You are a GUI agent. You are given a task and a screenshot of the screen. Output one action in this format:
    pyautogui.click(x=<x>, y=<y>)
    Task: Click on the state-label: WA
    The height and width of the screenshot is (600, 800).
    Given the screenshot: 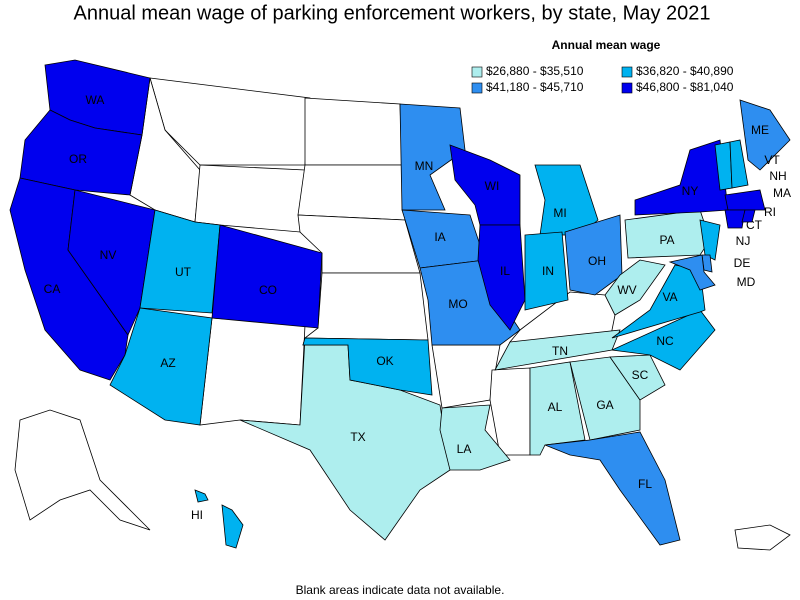 What is the action you would take?
    pyautogui.click(x=95, y=100)
    